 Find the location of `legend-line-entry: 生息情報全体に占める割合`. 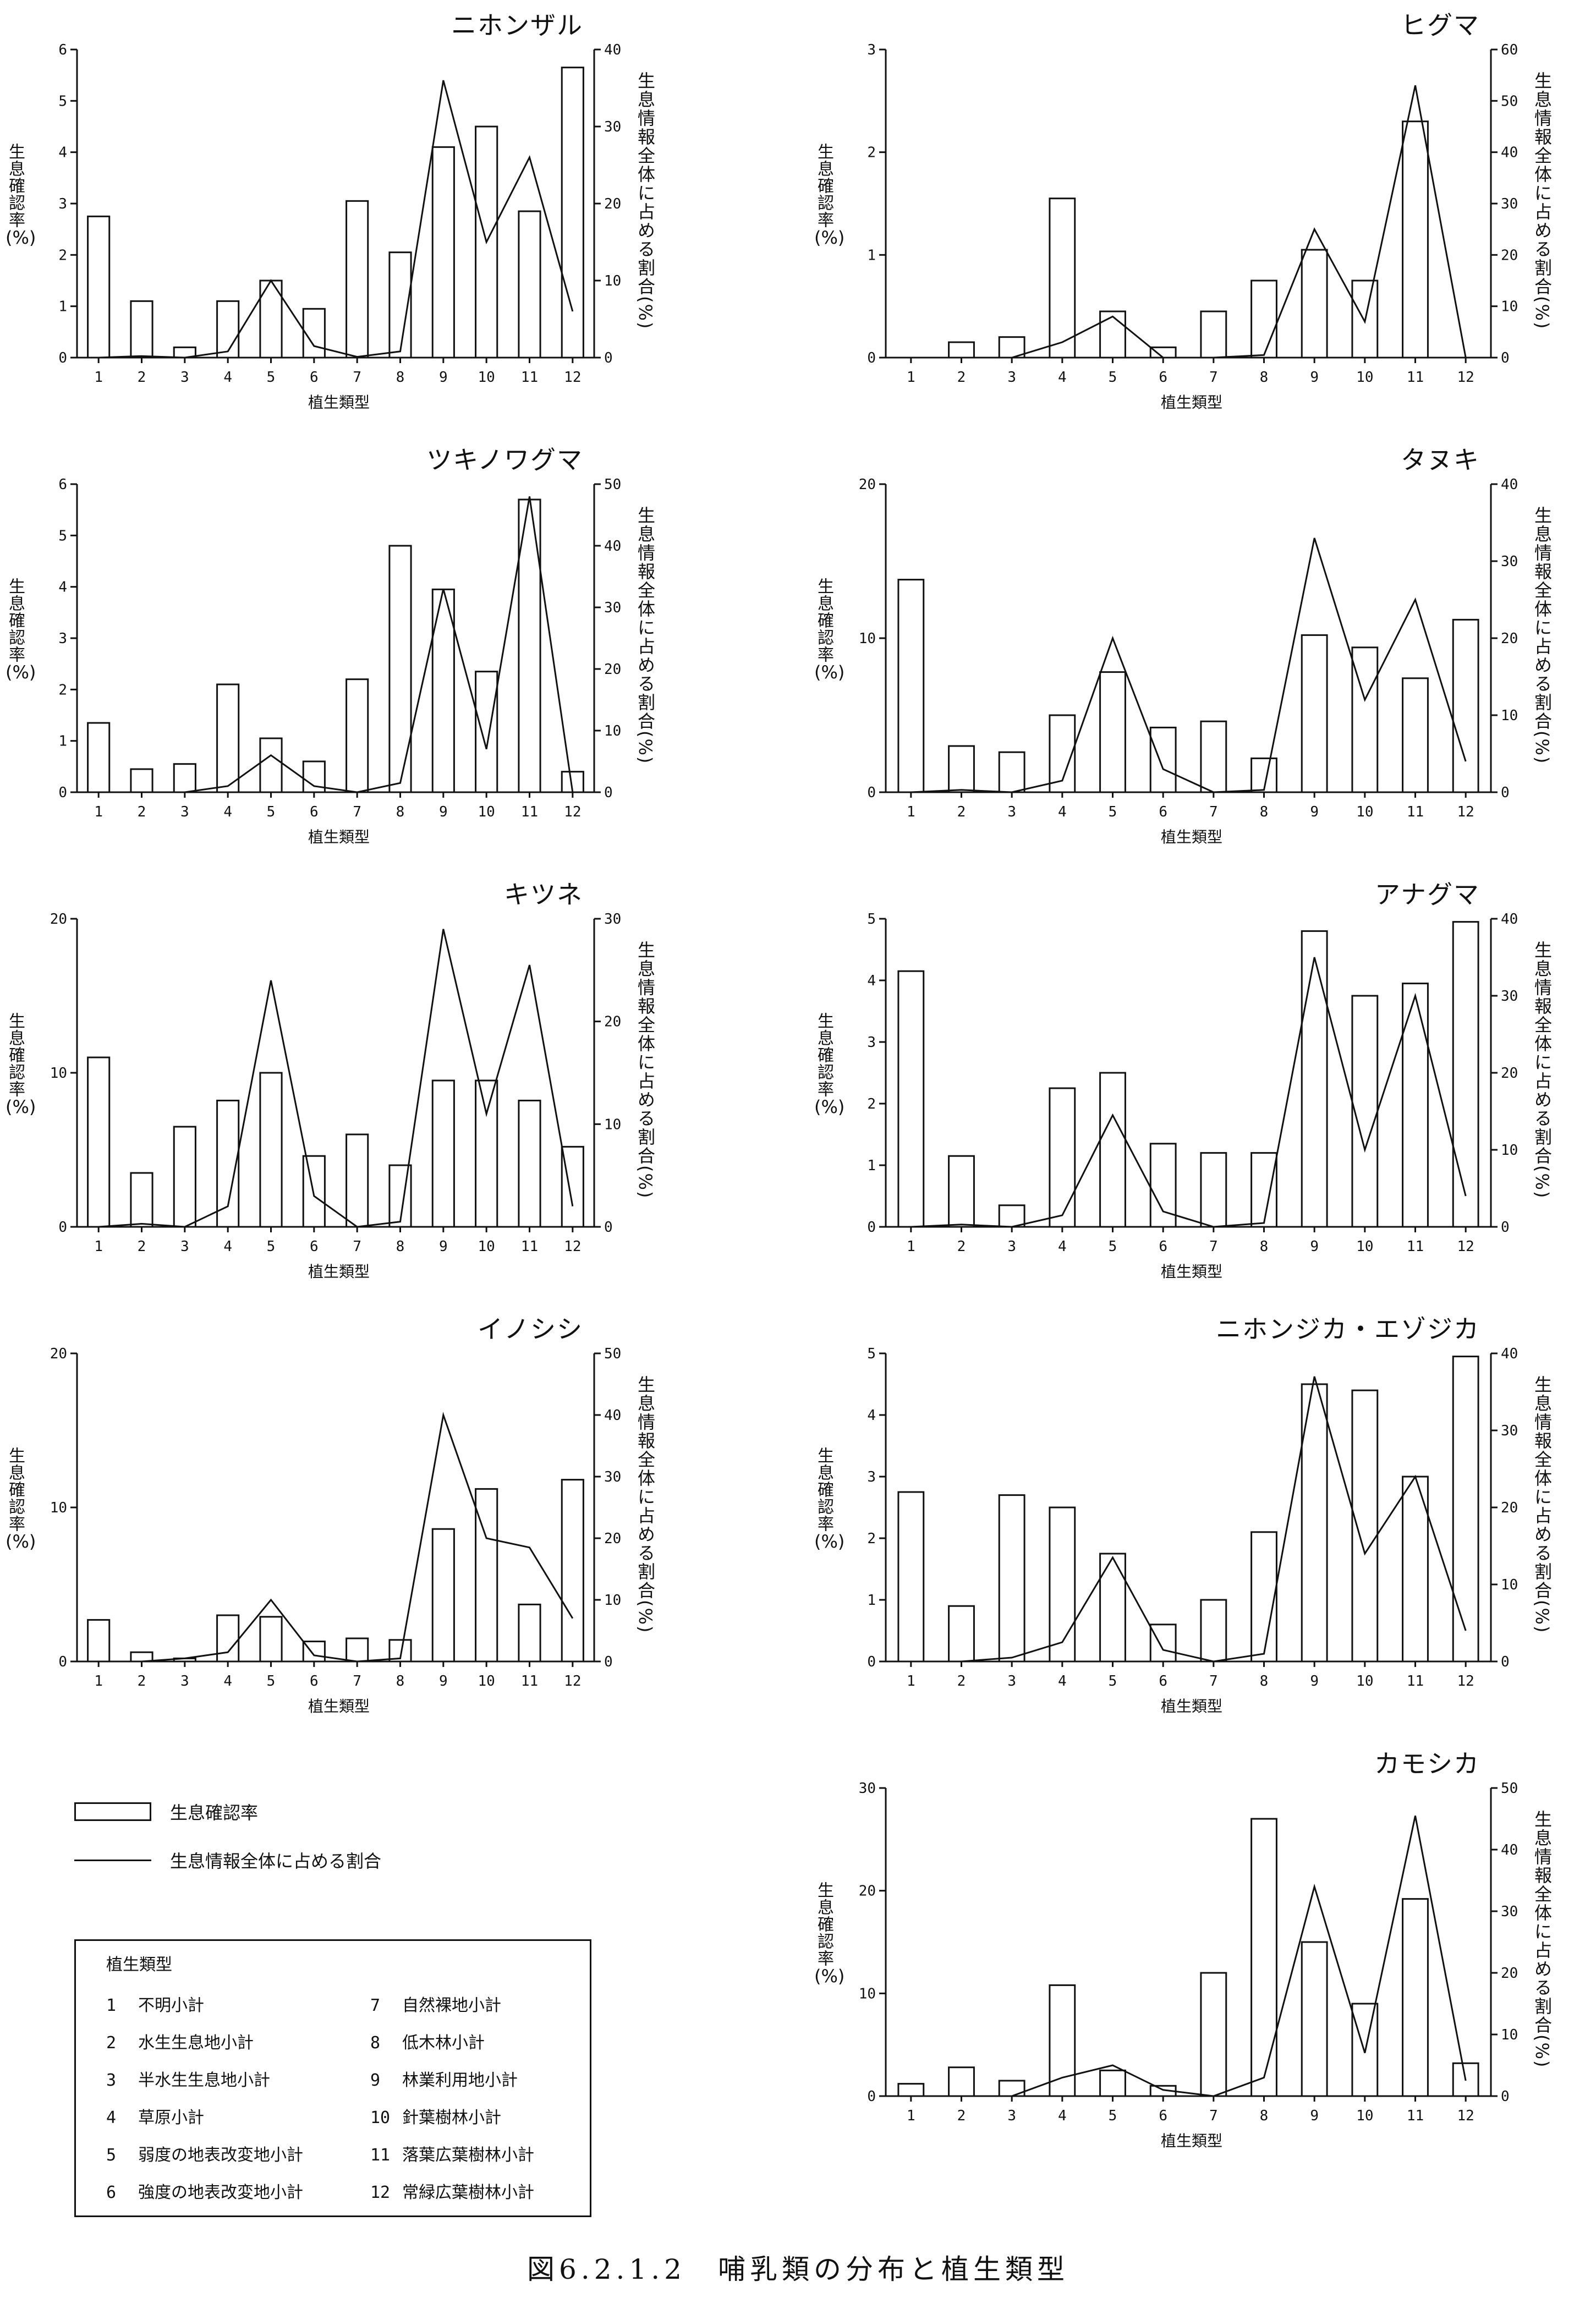

legend-line-entry: 生息情報全体に占める割合 is located at coordinates (227, 1860).